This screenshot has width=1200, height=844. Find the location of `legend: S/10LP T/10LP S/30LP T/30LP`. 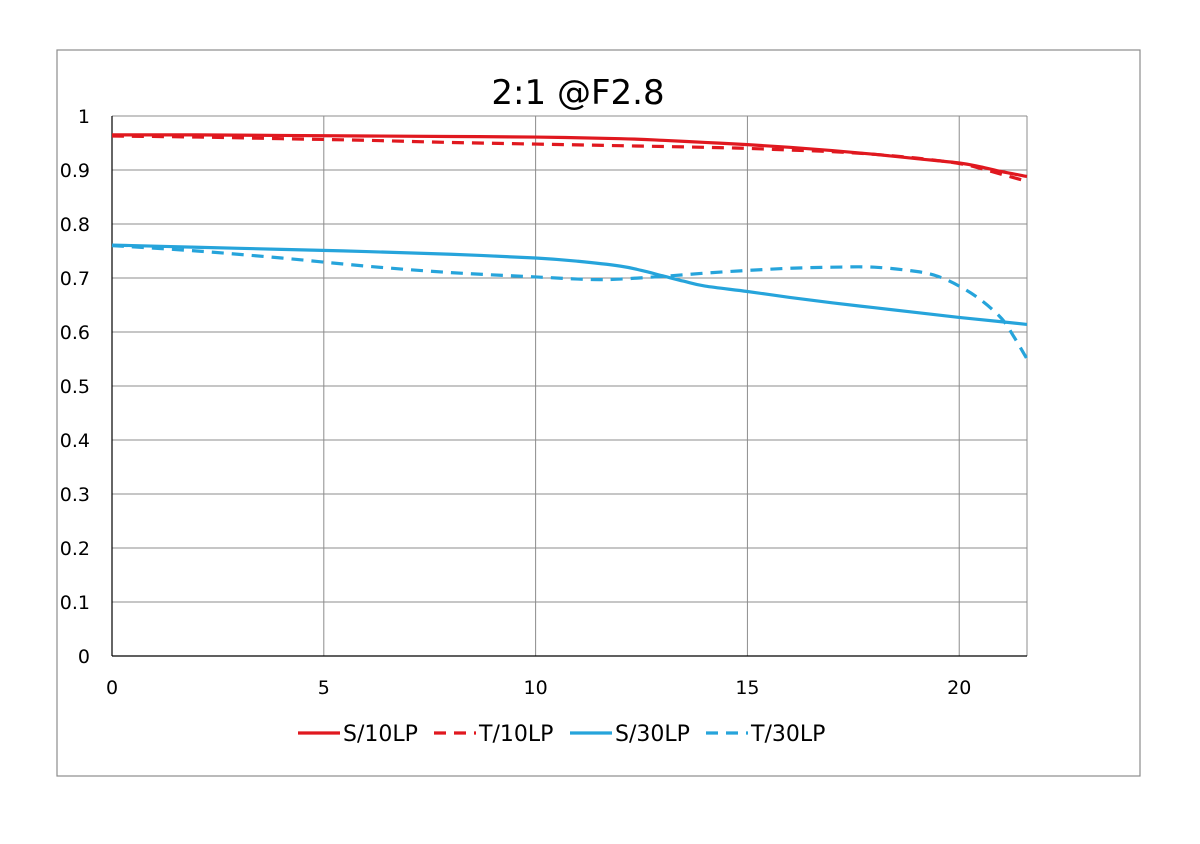

legend: S/10LP T/10LP S/30LP T/30LP is located at coordinates (561, 734).